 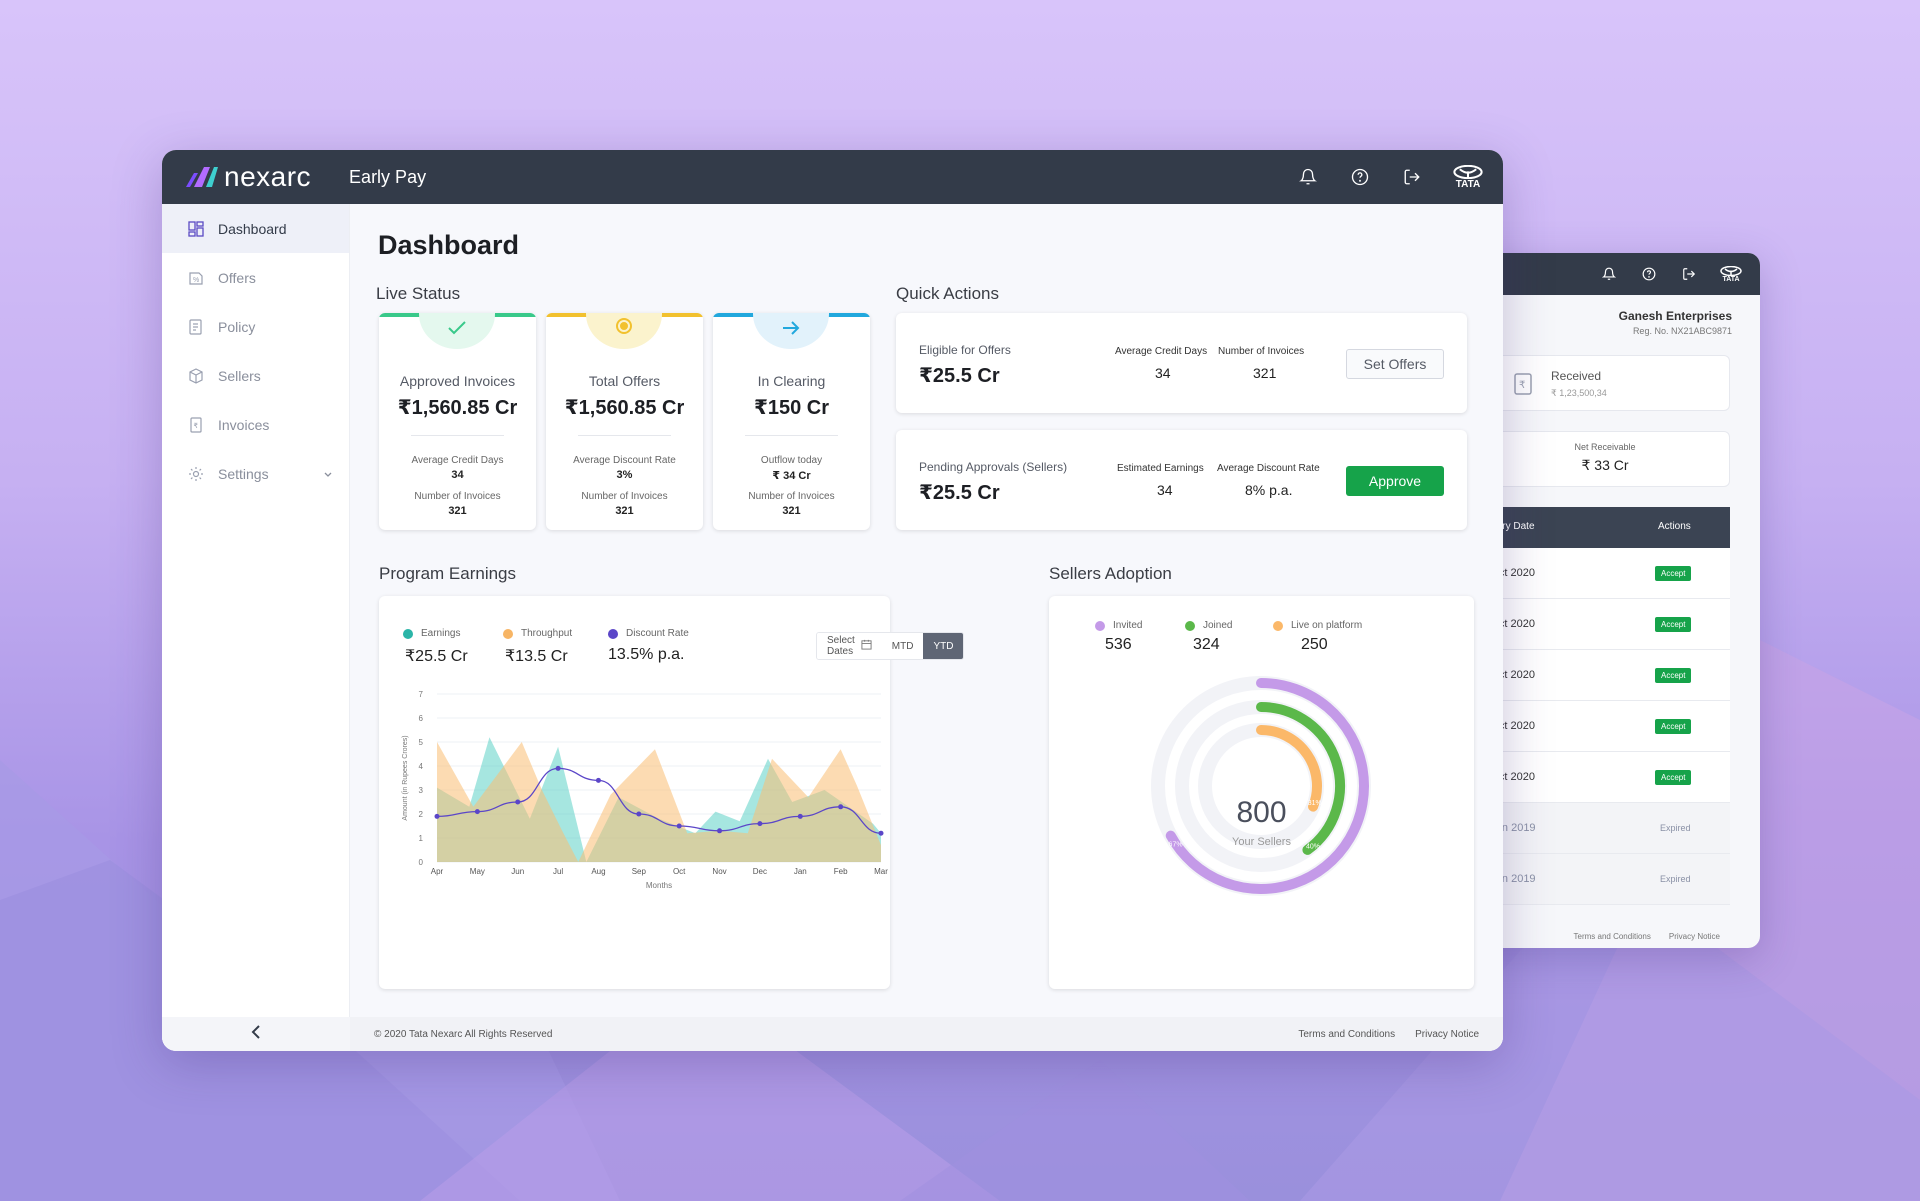 I want to click on y-tick-label: 6, so click(x=421, y=718).